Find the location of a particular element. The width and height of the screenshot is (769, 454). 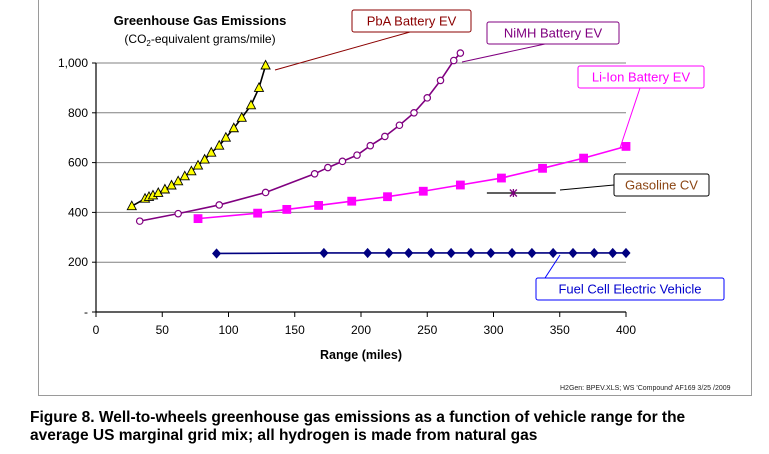

li-ion-battery-ev-line is located at coordinates (412, 182).